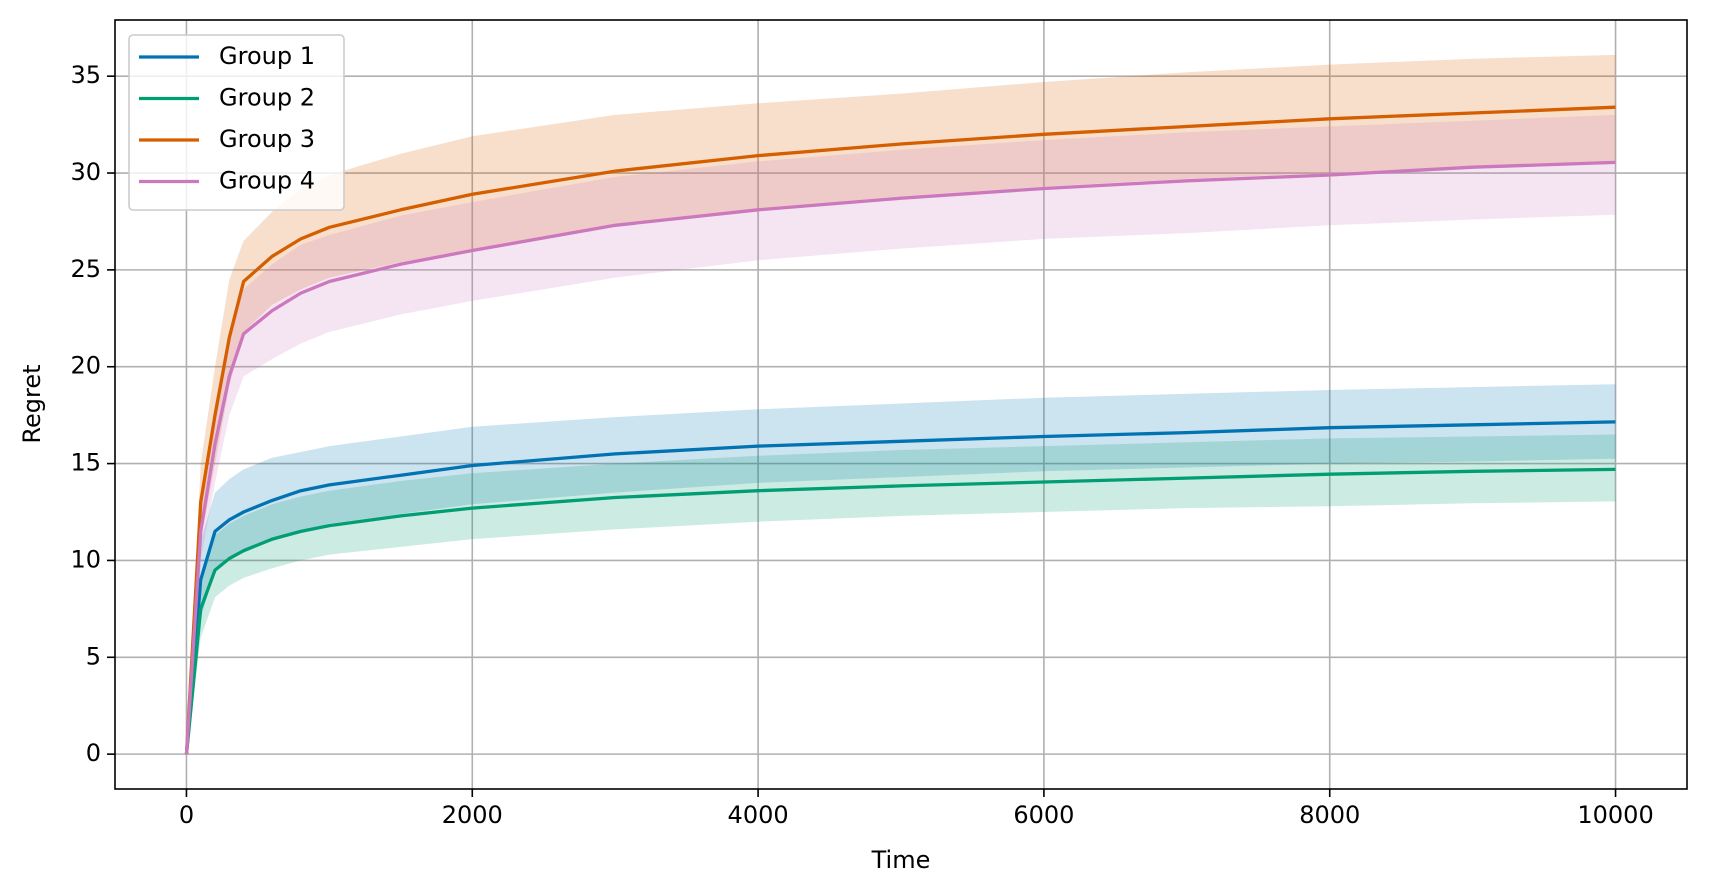  I want to click on y-axis-label: Regret, so click(32, 403).